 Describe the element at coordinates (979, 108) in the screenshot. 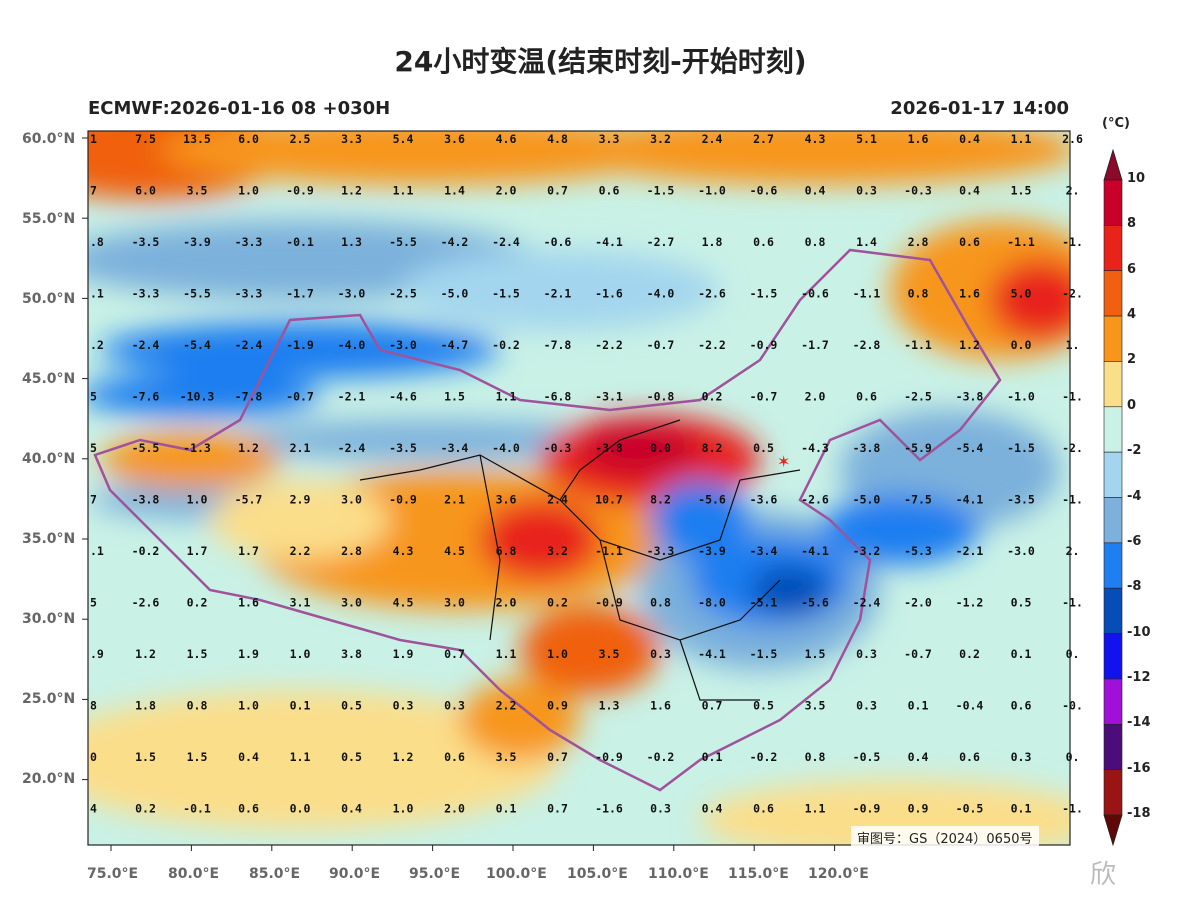

I see `valid-time-label: 2026-01-17 14:00` at that location.